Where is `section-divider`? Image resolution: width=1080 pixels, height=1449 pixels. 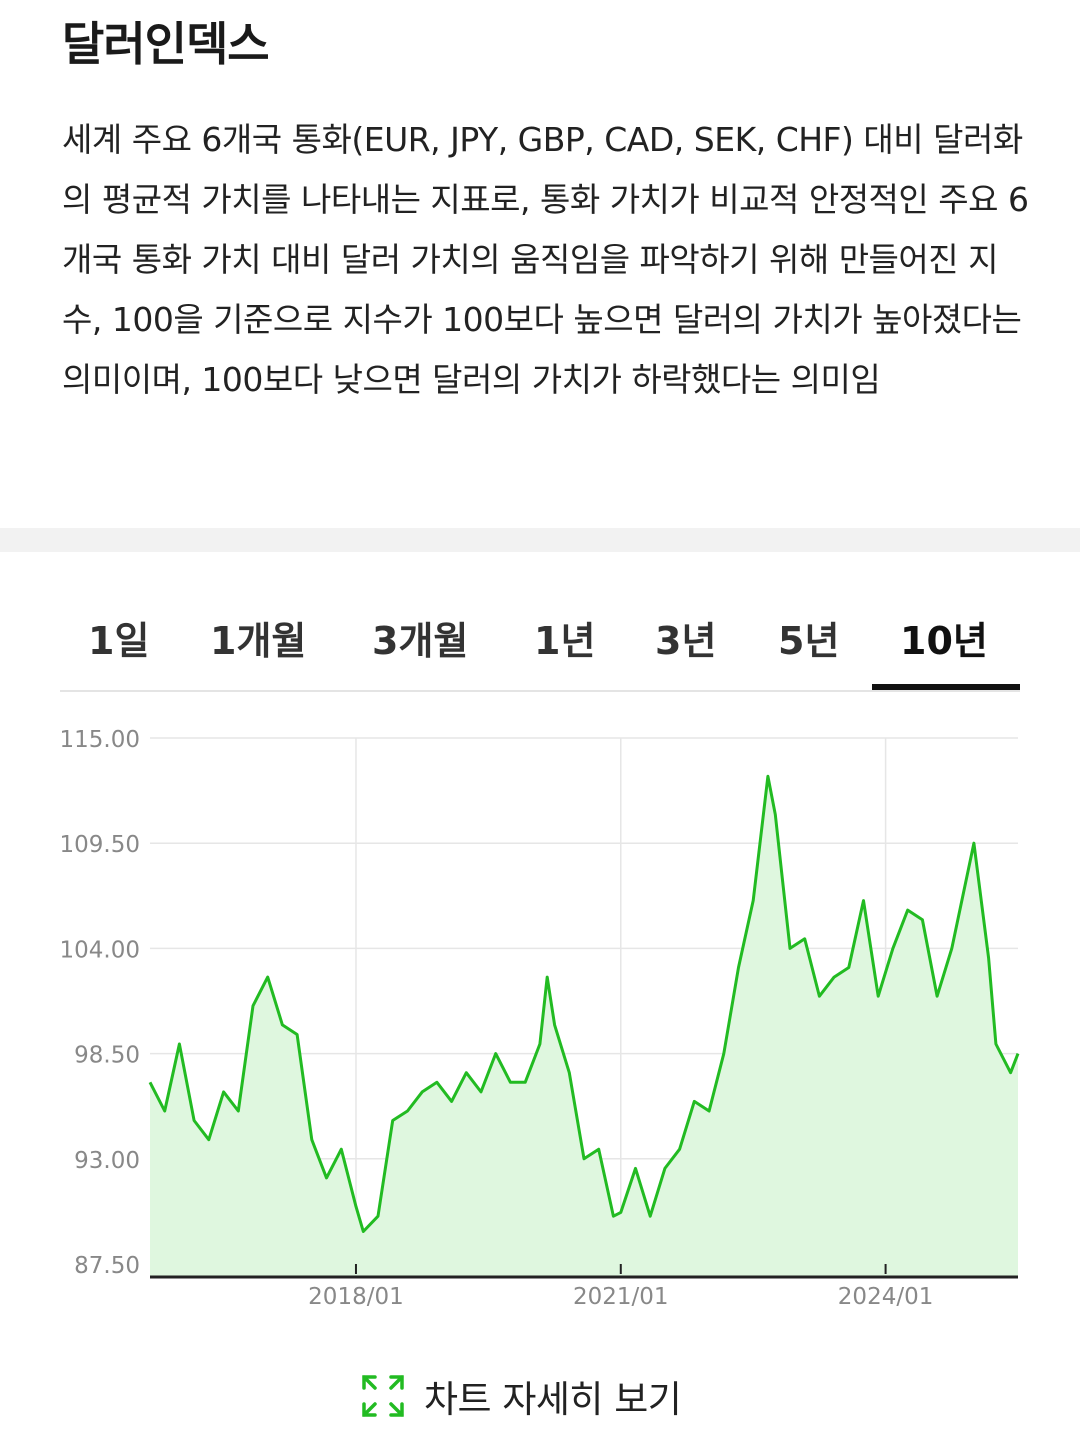 section-divider is located at coordinates (540, 540).